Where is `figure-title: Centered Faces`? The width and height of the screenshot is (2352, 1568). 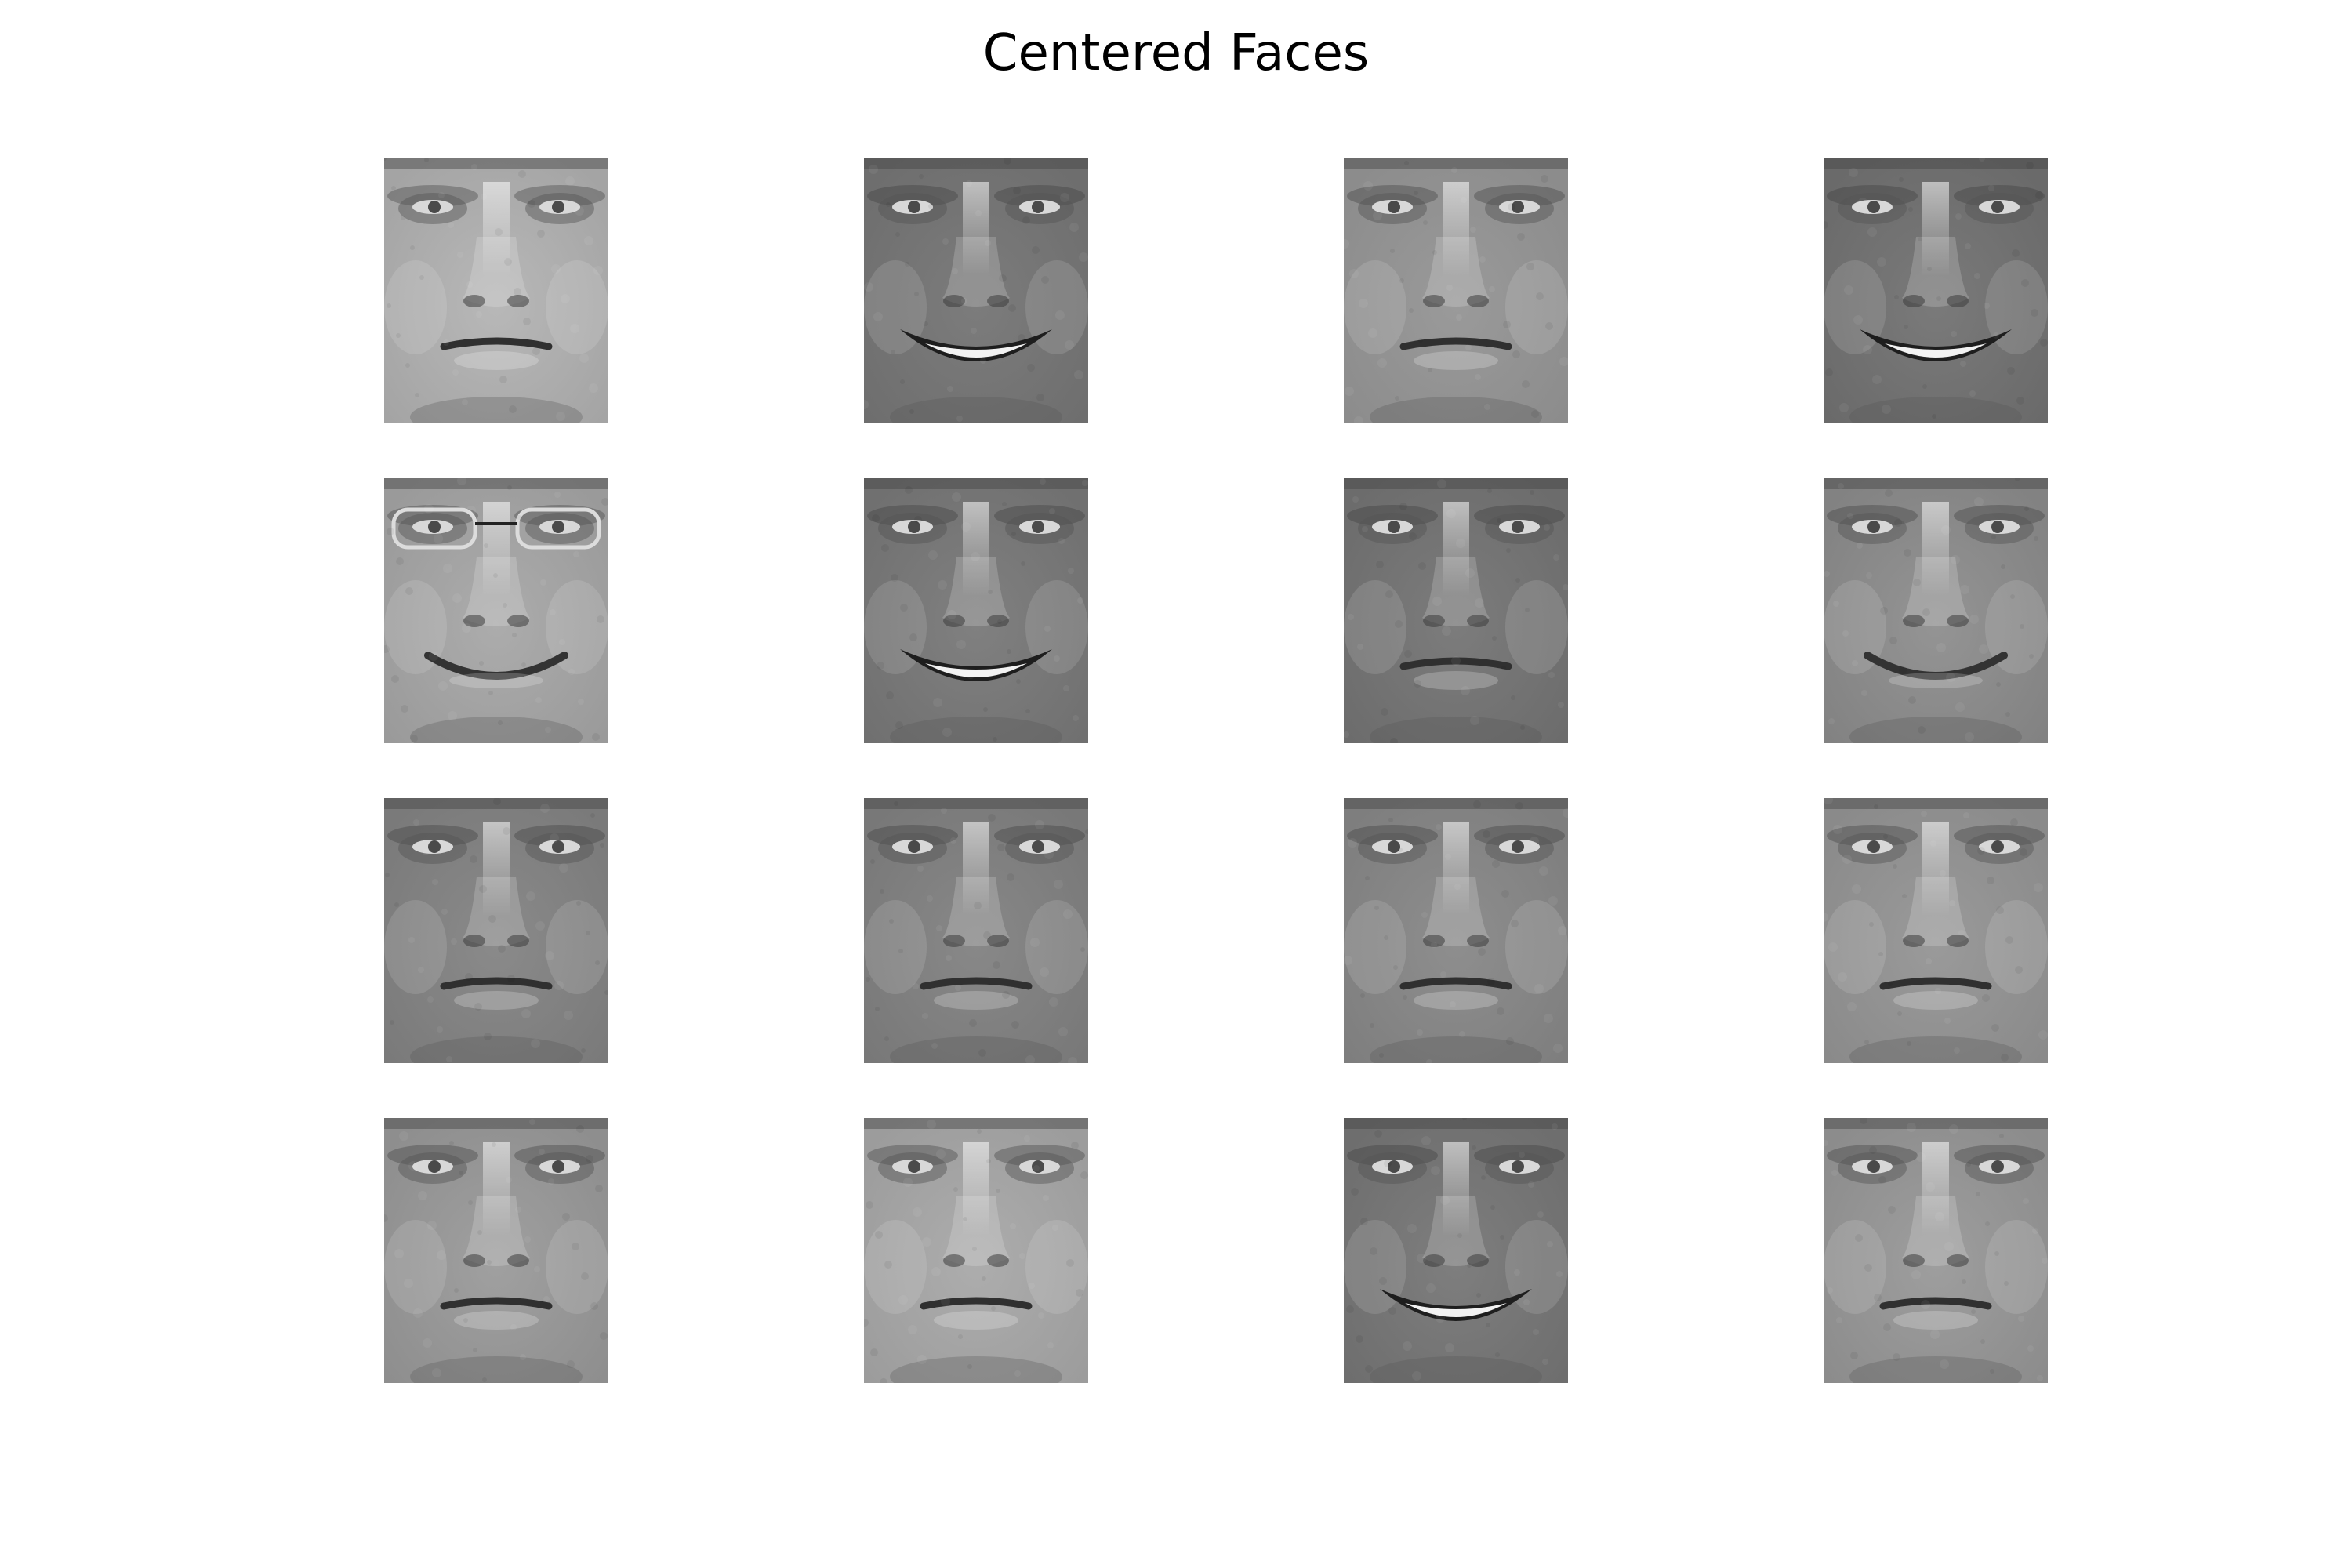
figure-title: Centered Faces is located at coordinates (1176, 53).